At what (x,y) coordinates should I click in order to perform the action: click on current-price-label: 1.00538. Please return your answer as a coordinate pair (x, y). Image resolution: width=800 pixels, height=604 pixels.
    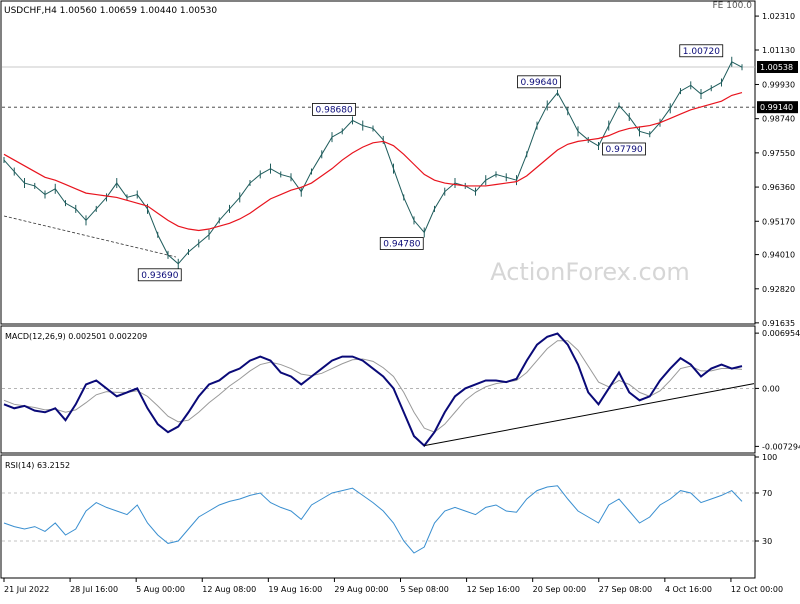
    Looking at the image, I should click on (776, 67).